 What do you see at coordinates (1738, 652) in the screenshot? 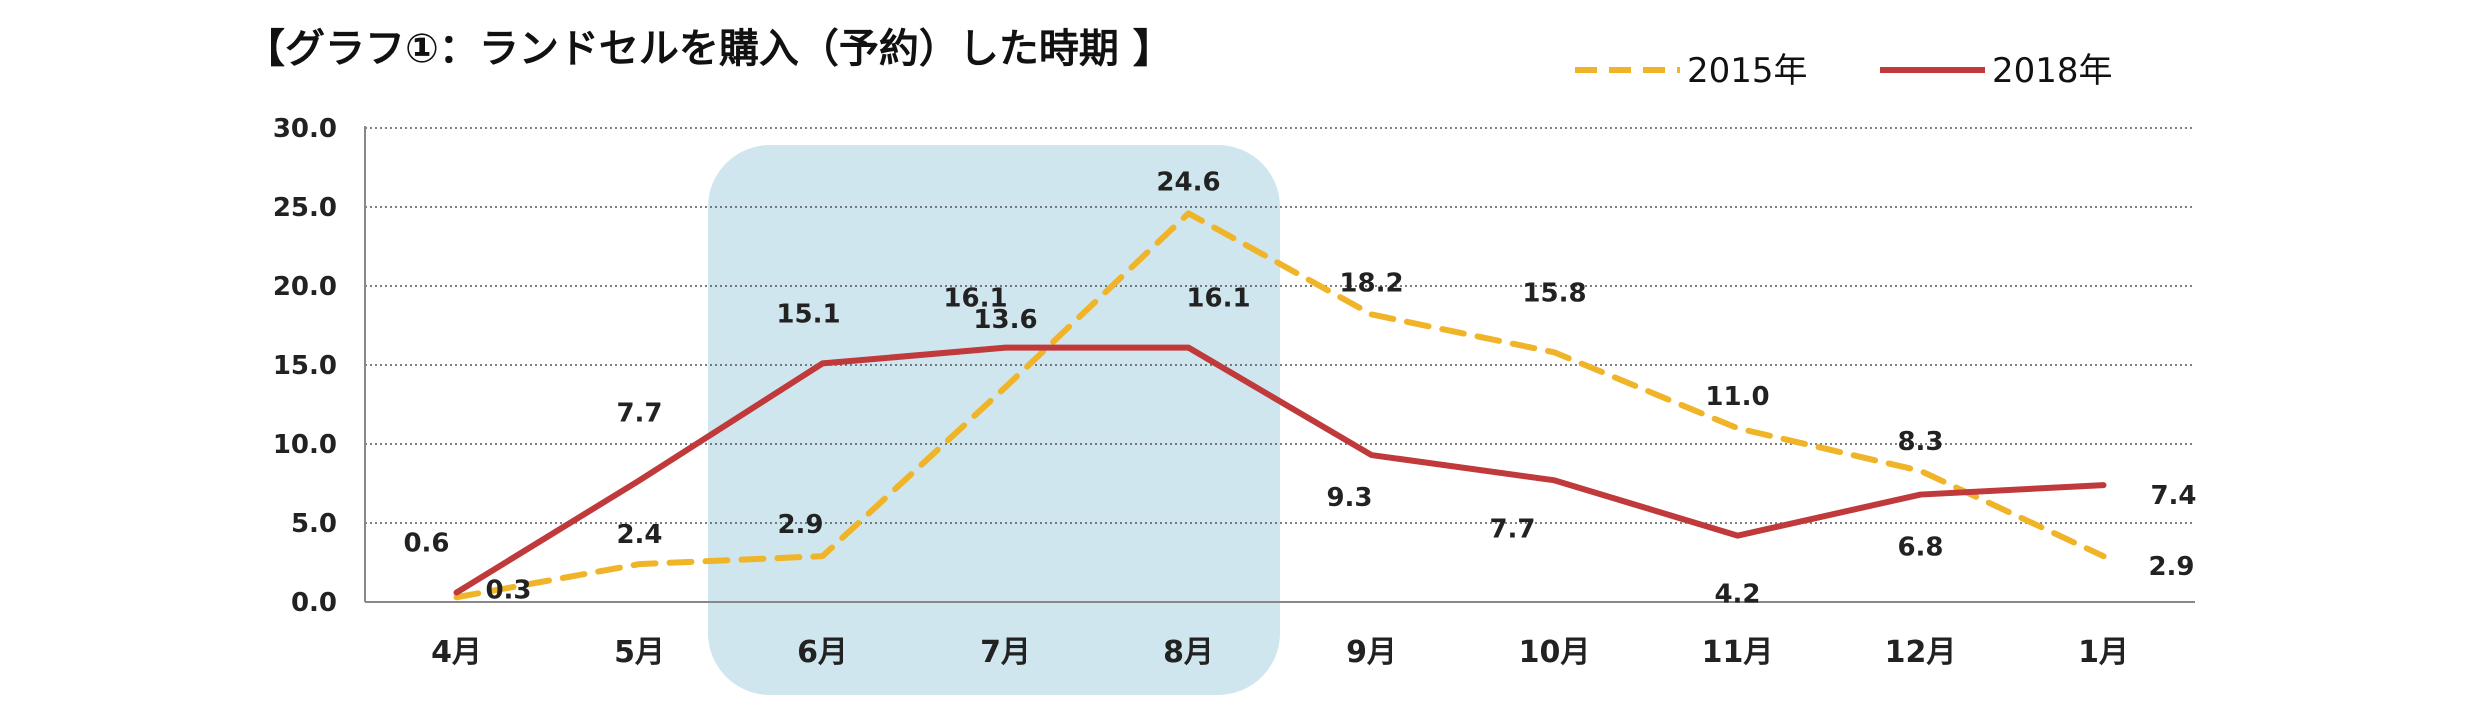
I see `x-tick-label: 11月` at bounding box center [1738, 652].